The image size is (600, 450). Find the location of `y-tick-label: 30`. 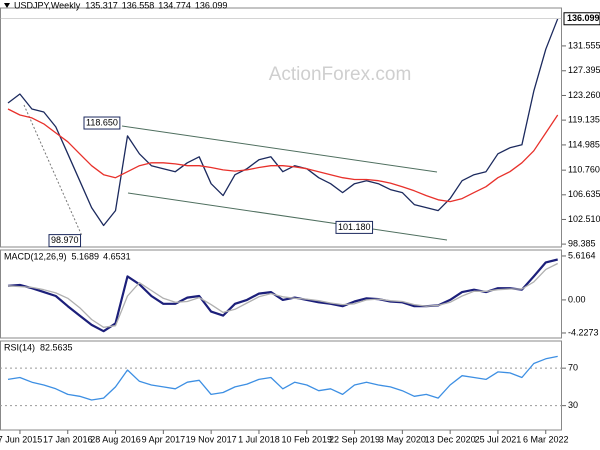

y-tick-label: 30 is located at coordinates (573, 405).